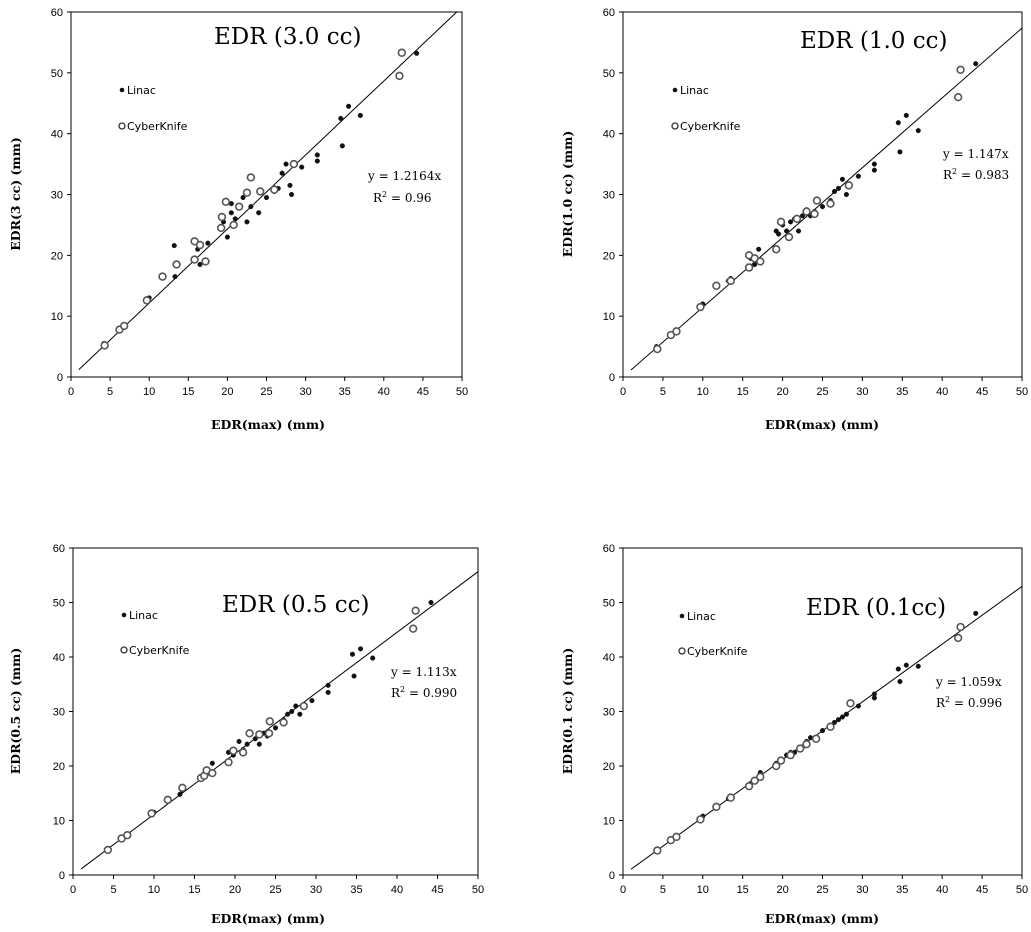 The width and height of the screenshot is (1031, 932). I want to click on r-squared: R2 = 0.996, so click(969, 702).